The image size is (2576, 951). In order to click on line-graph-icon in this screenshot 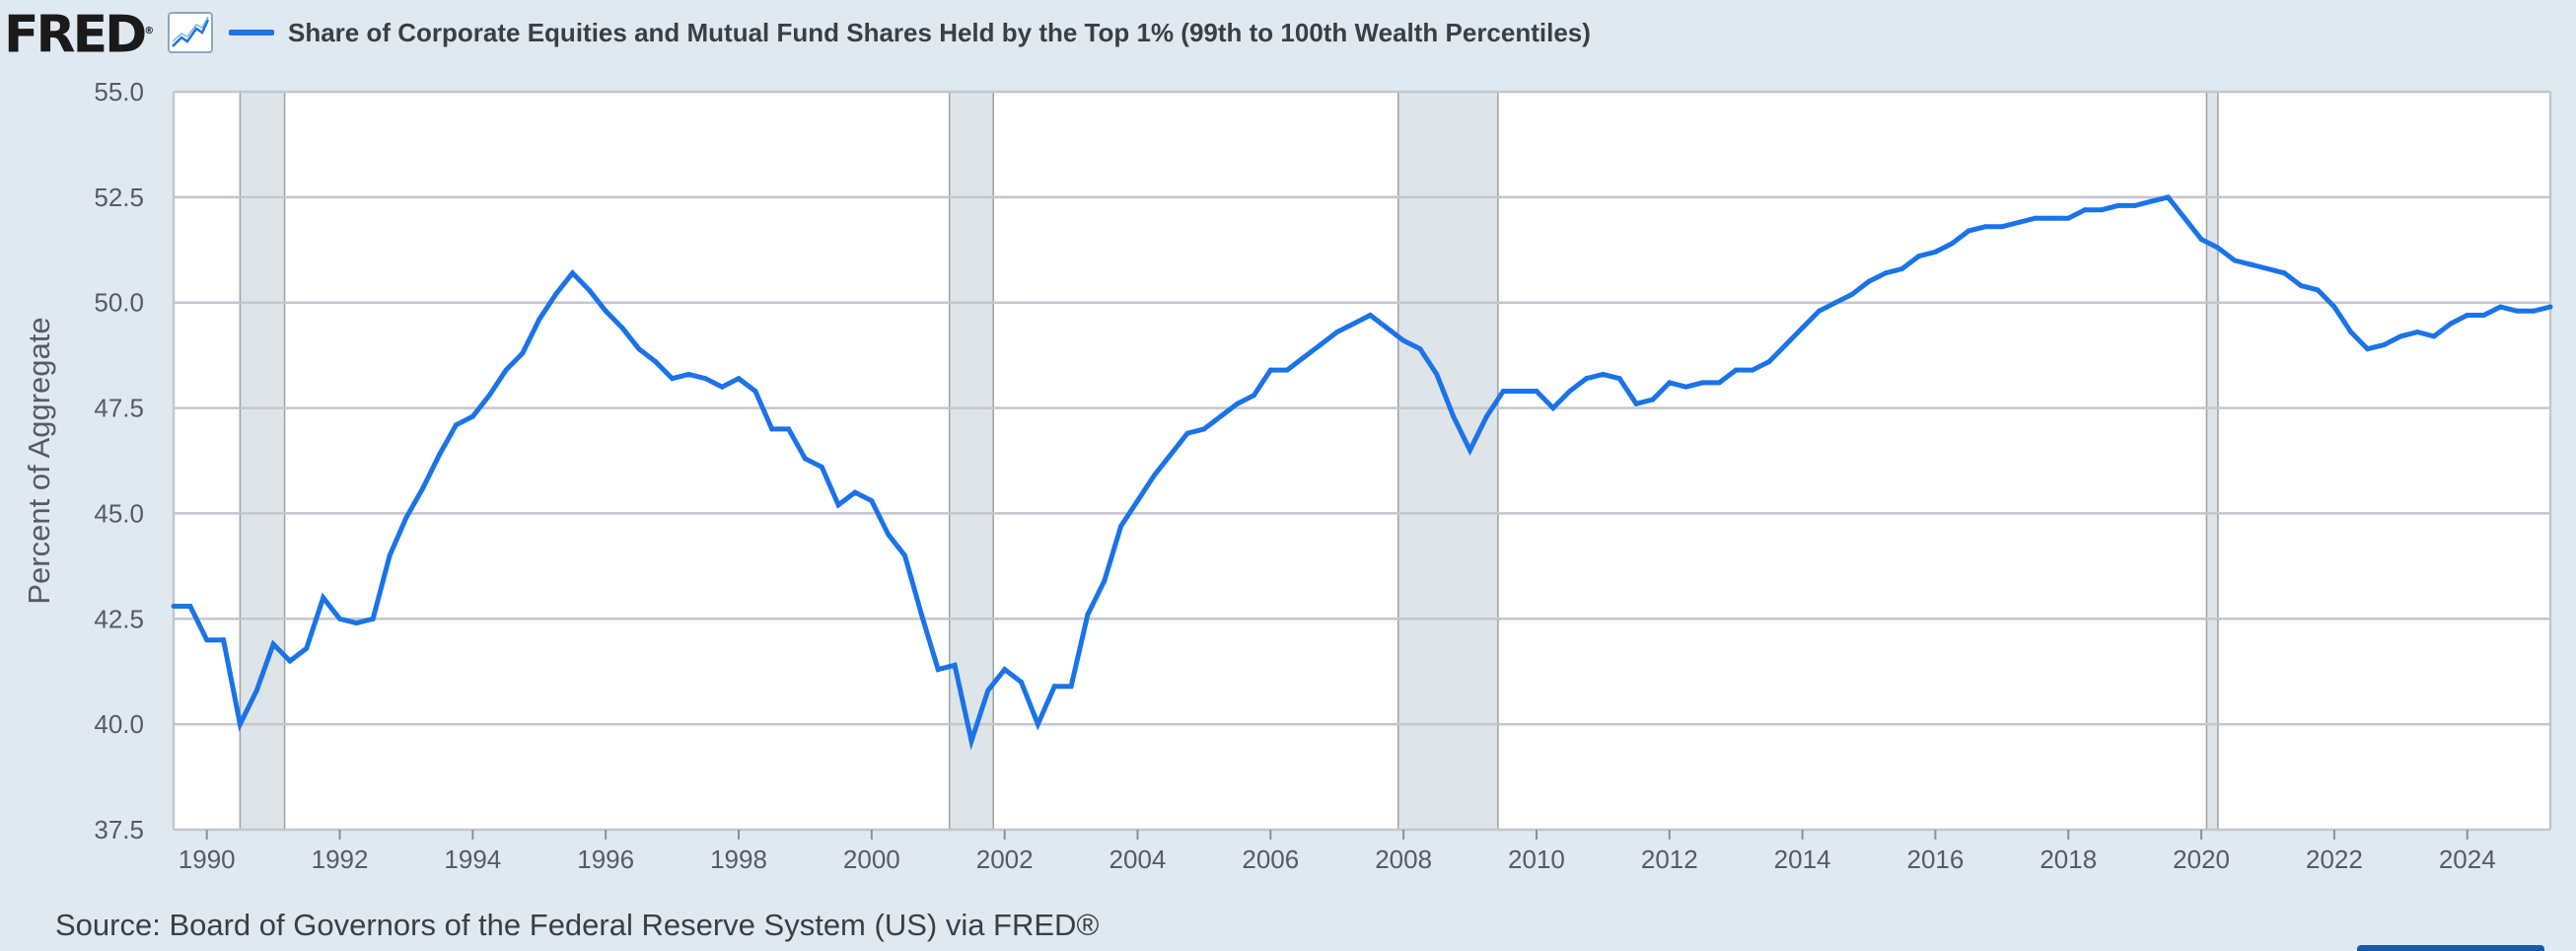, I will do `click(191, 32)`.